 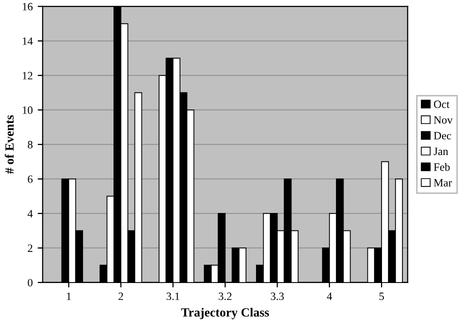 What do you see at coordinates (443, 183) in the screenshot?
I see `legend-label: Mar` at bounding box center [443, 183].